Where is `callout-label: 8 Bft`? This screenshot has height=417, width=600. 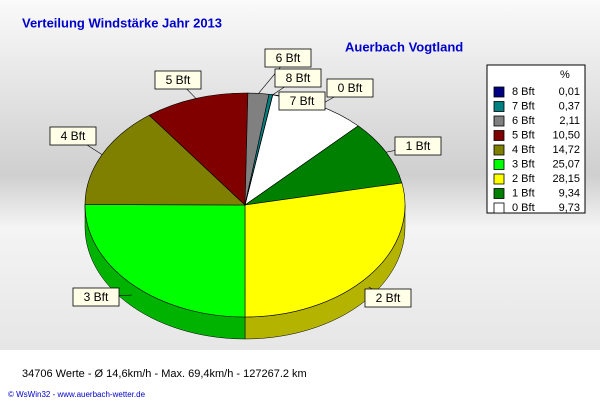
callout-label: 8 Bft is located at coordinates (298, 78).